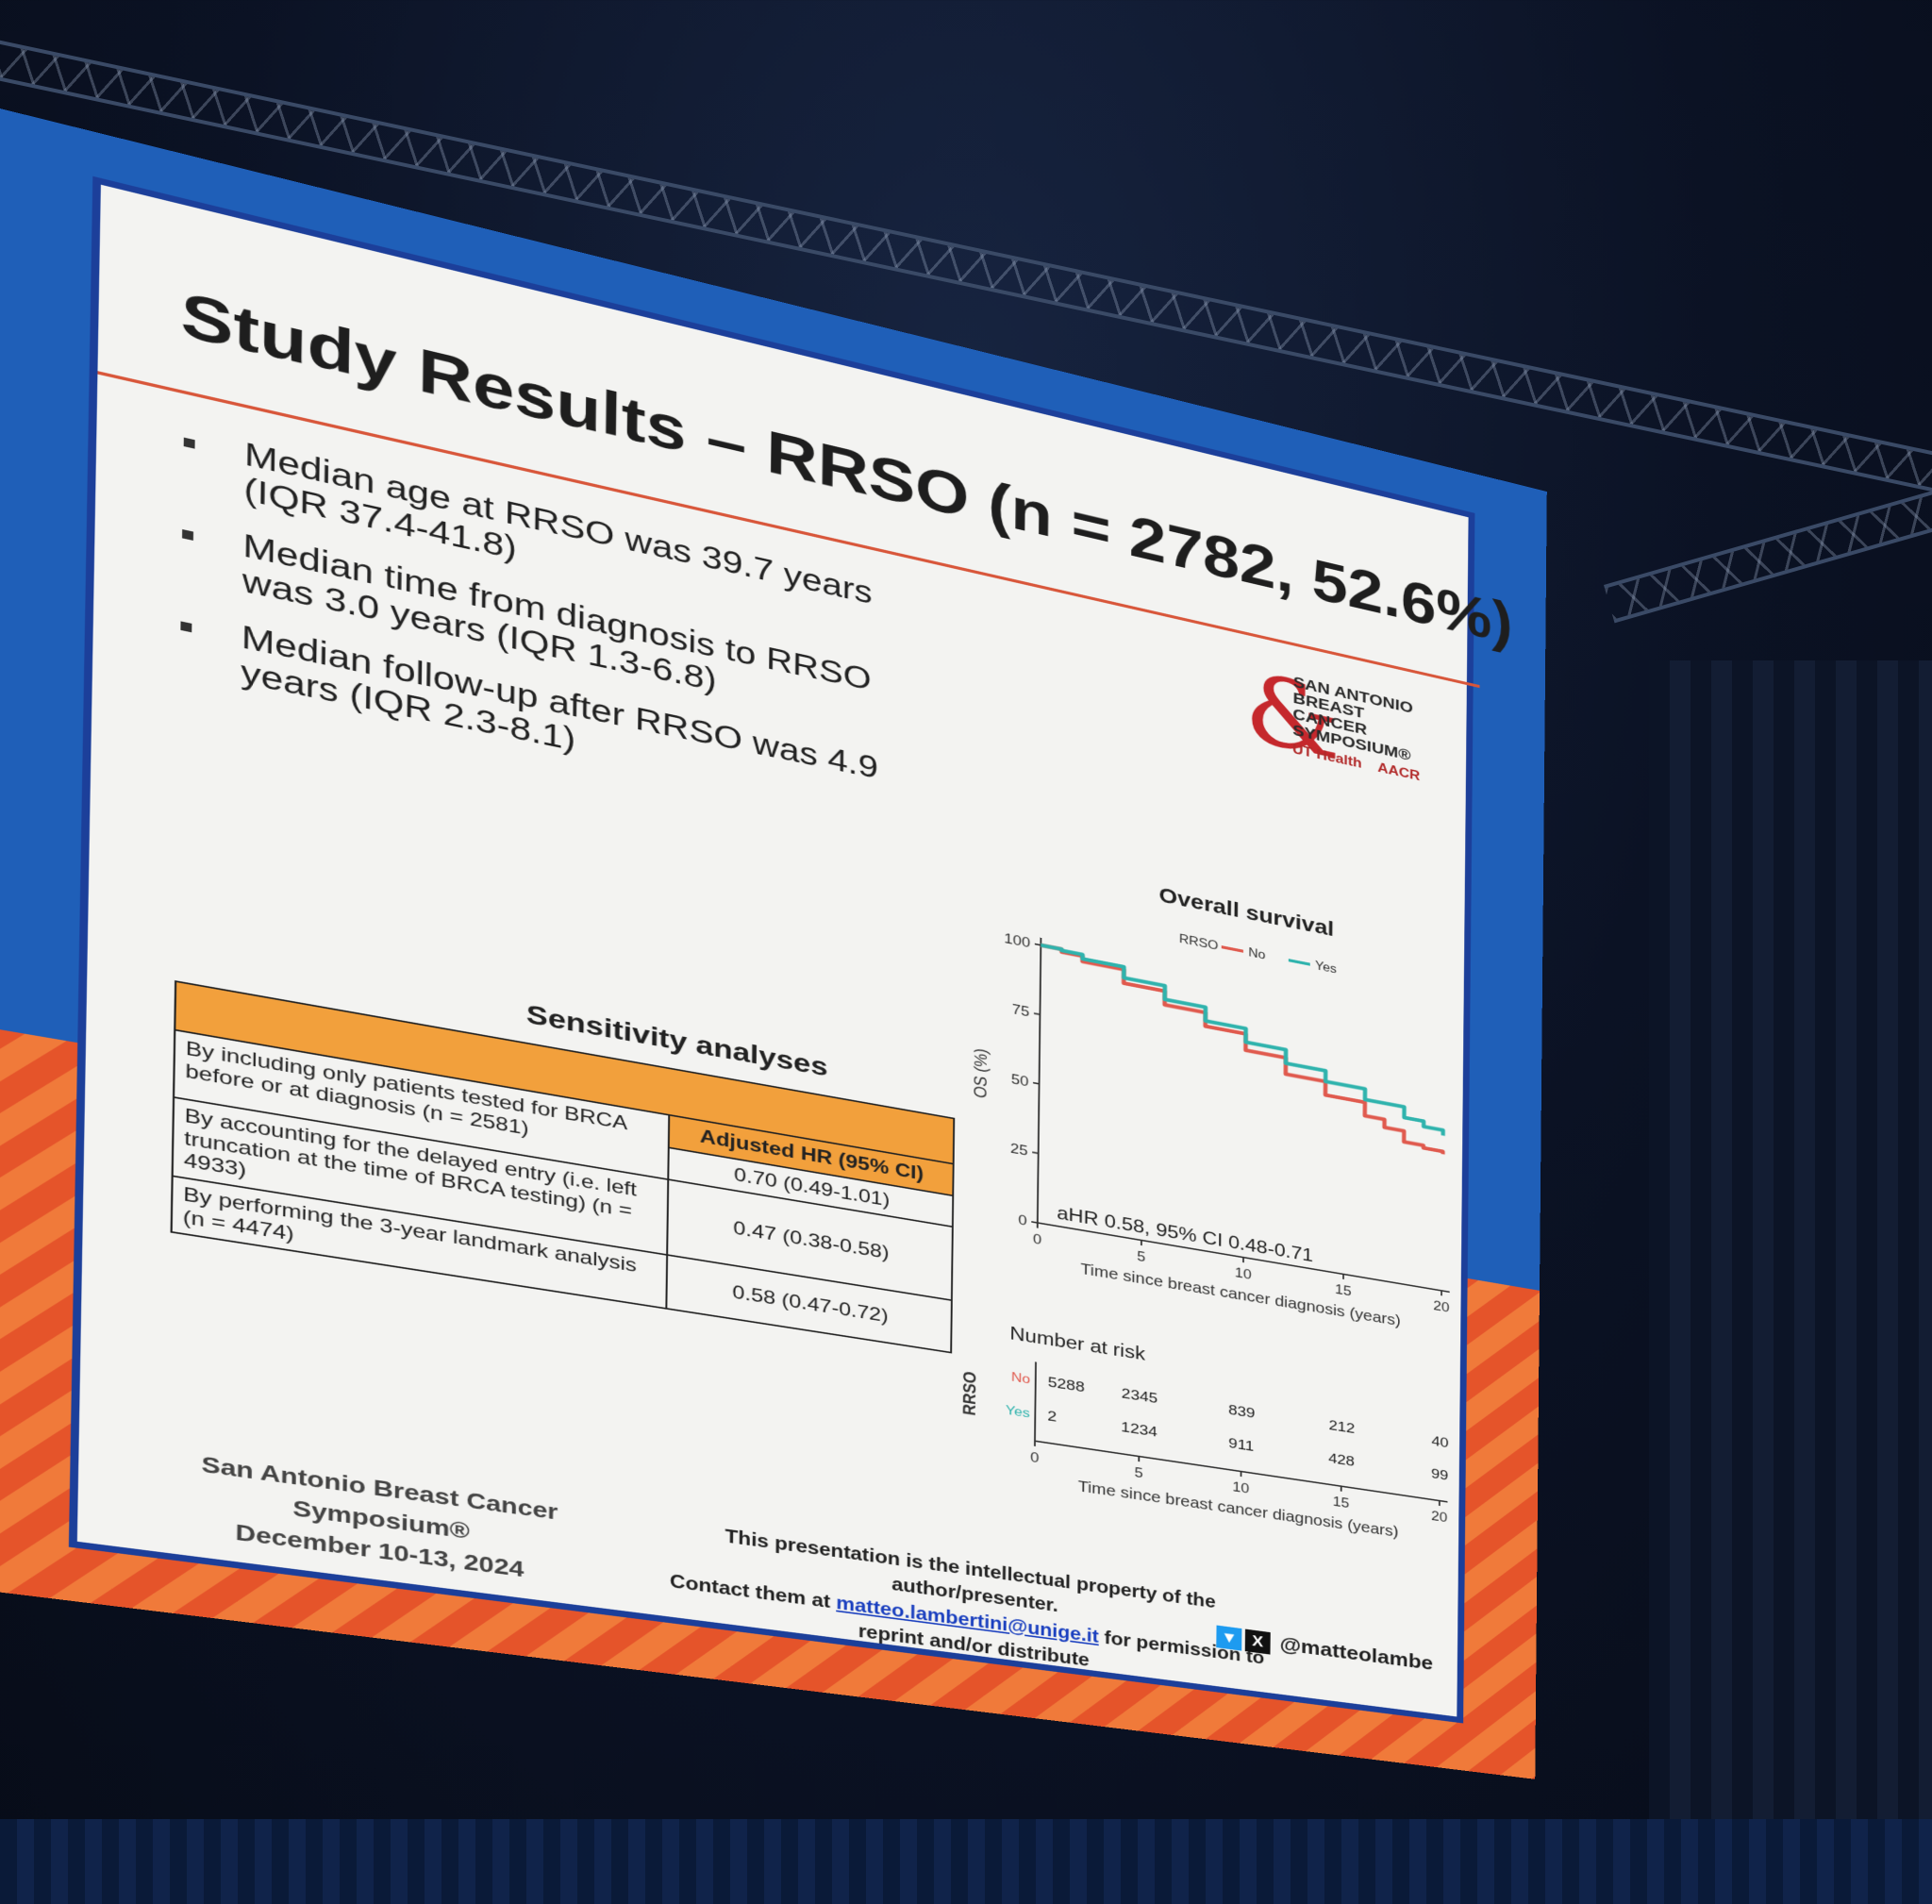  I want to click on risk-x-tick-label: 5, so click(1138, 1472).